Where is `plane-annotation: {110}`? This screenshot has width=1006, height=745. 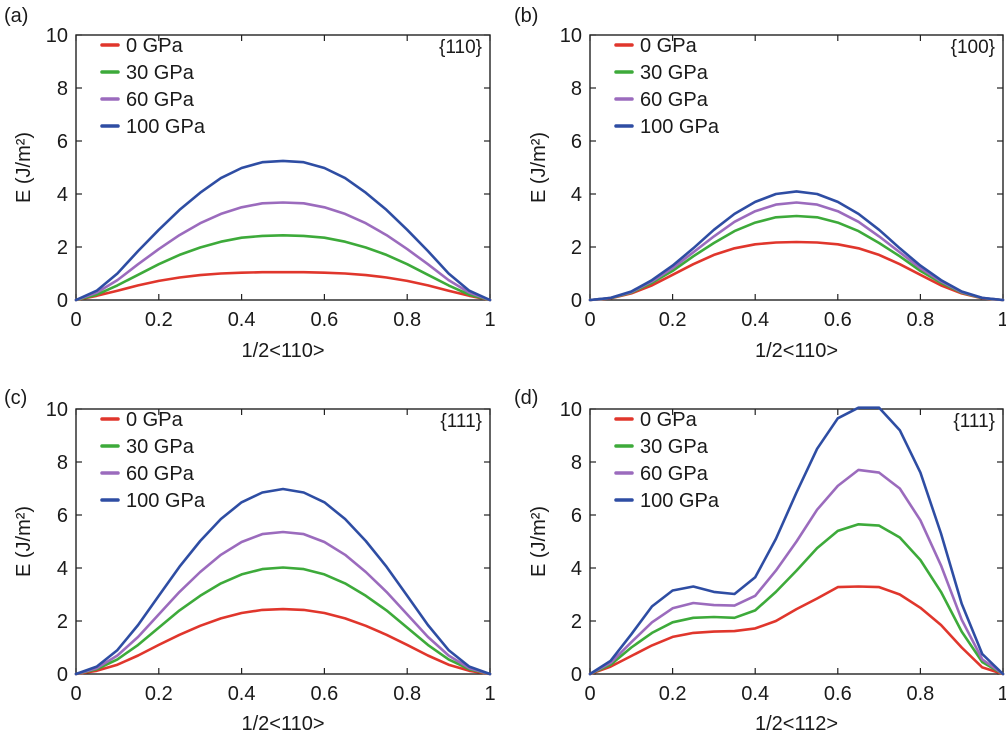
plane-annotation: {110} is located at coordinates (460, 47).